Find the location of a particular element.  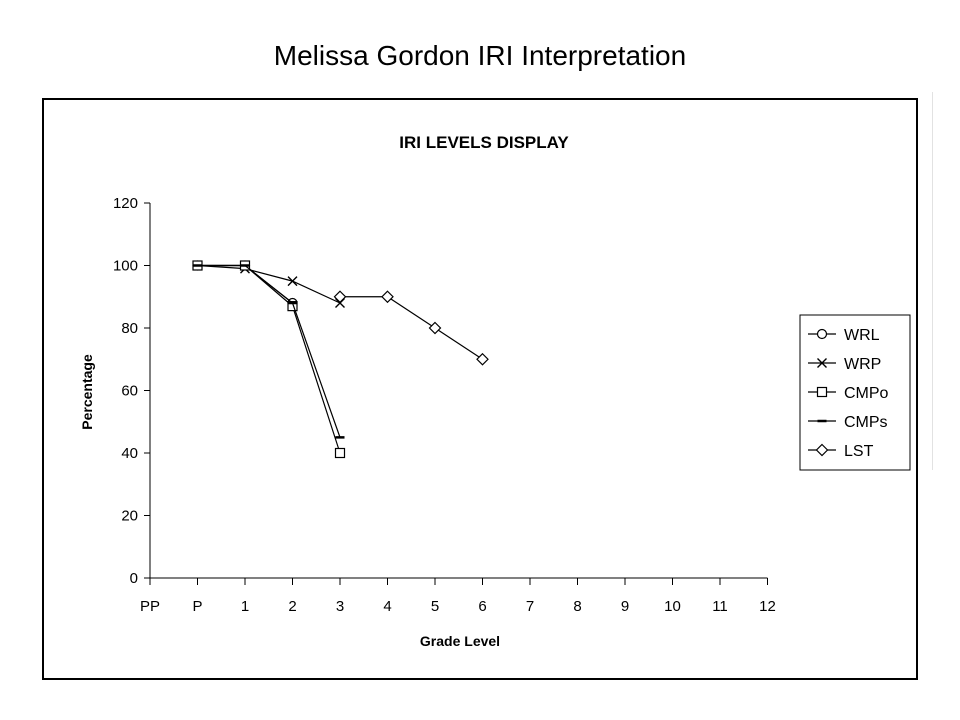

x-tick-label: 11 is located at coordinates (720, 606).